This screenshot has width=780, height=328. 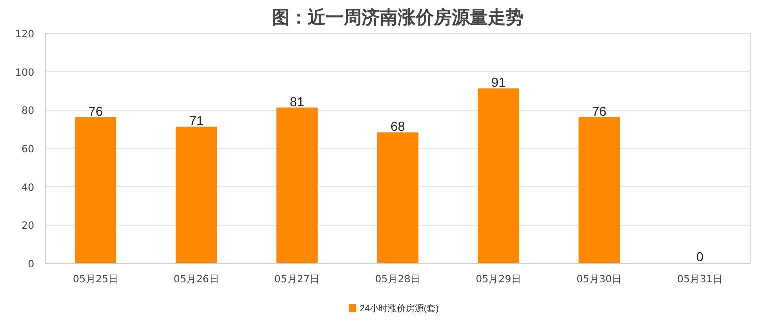 What do you see at coordinates (196, 120) in the screenshot?
I see `data-label: 71` at bounding box center [196, 120].